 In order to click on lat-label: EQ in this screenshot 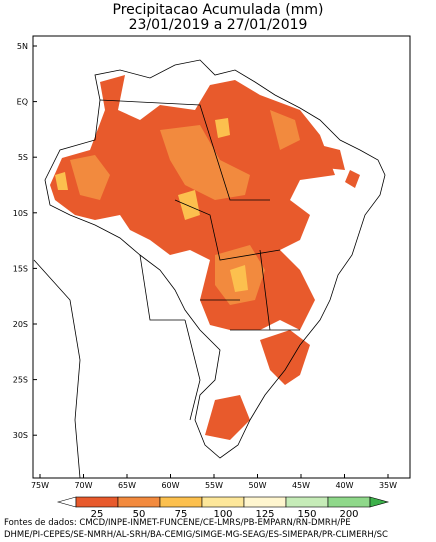, I will do `click(22, 102)`.